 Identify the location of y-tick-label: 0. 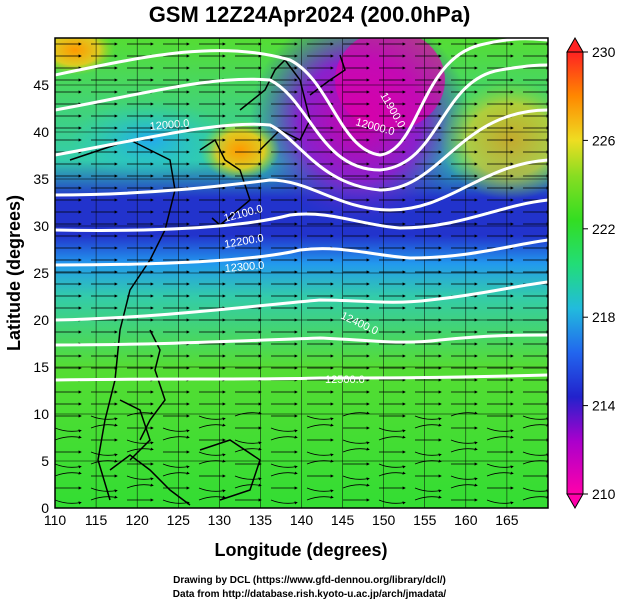
(45, 508).